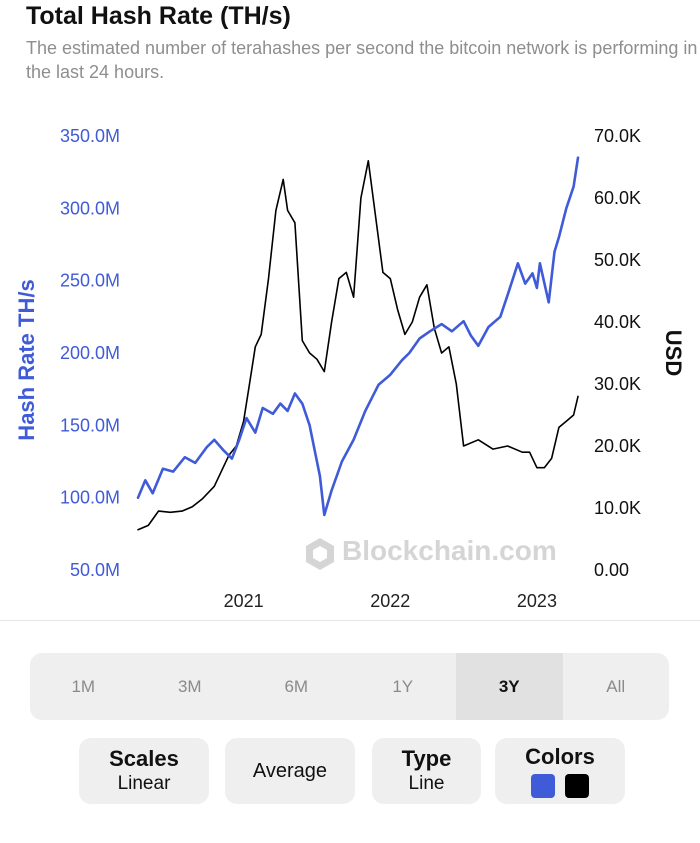  I want to click on range-all-button: All, so click(616, 686).